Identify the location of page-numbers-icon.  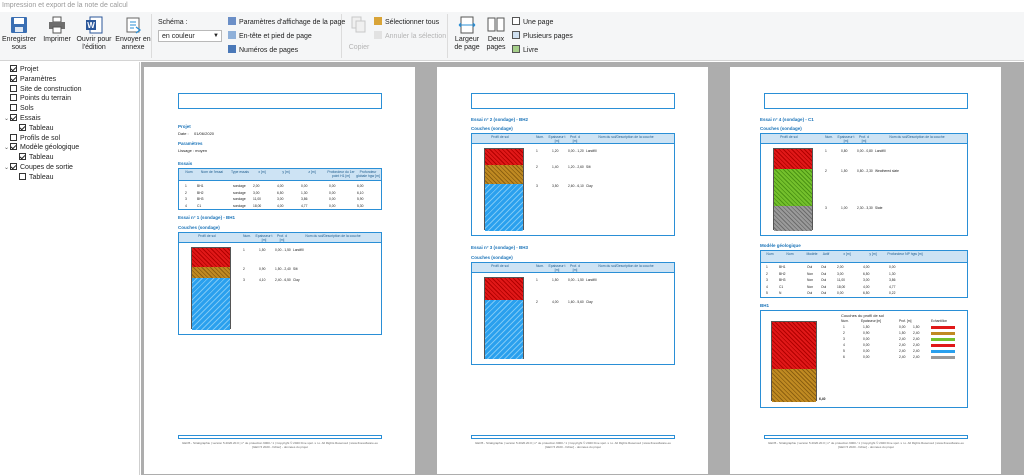
(232, 49).